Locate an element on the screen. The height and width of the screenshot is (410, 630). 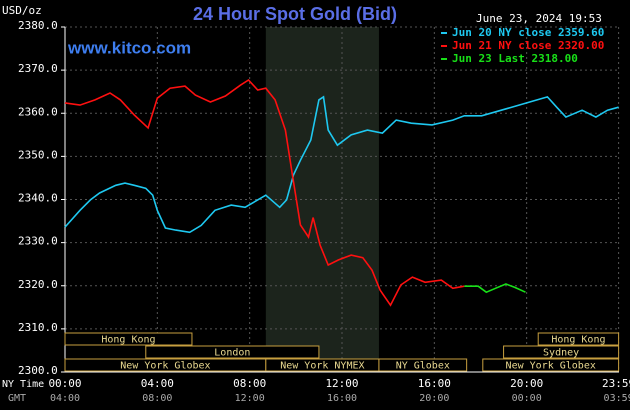
y-tick-label: 2320.0 is located at coordinates (38, 284).